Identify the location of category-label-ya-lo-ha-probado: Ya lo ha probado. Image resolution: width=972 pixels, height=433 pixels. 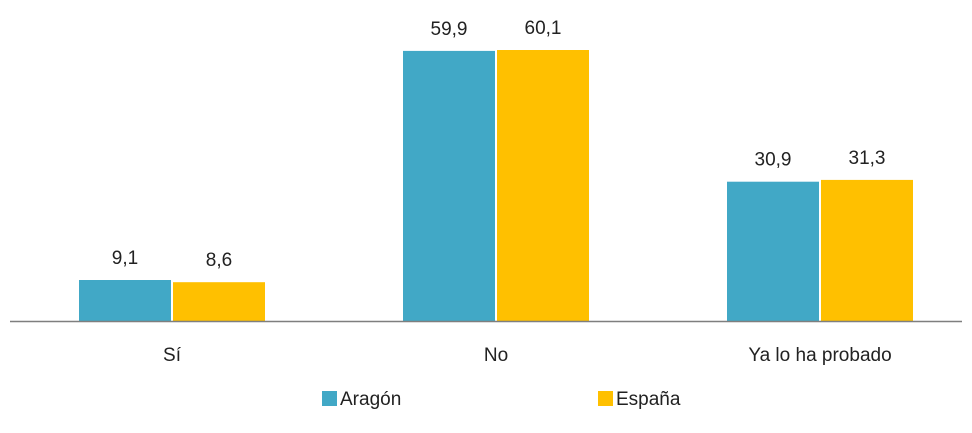
(819, 355).